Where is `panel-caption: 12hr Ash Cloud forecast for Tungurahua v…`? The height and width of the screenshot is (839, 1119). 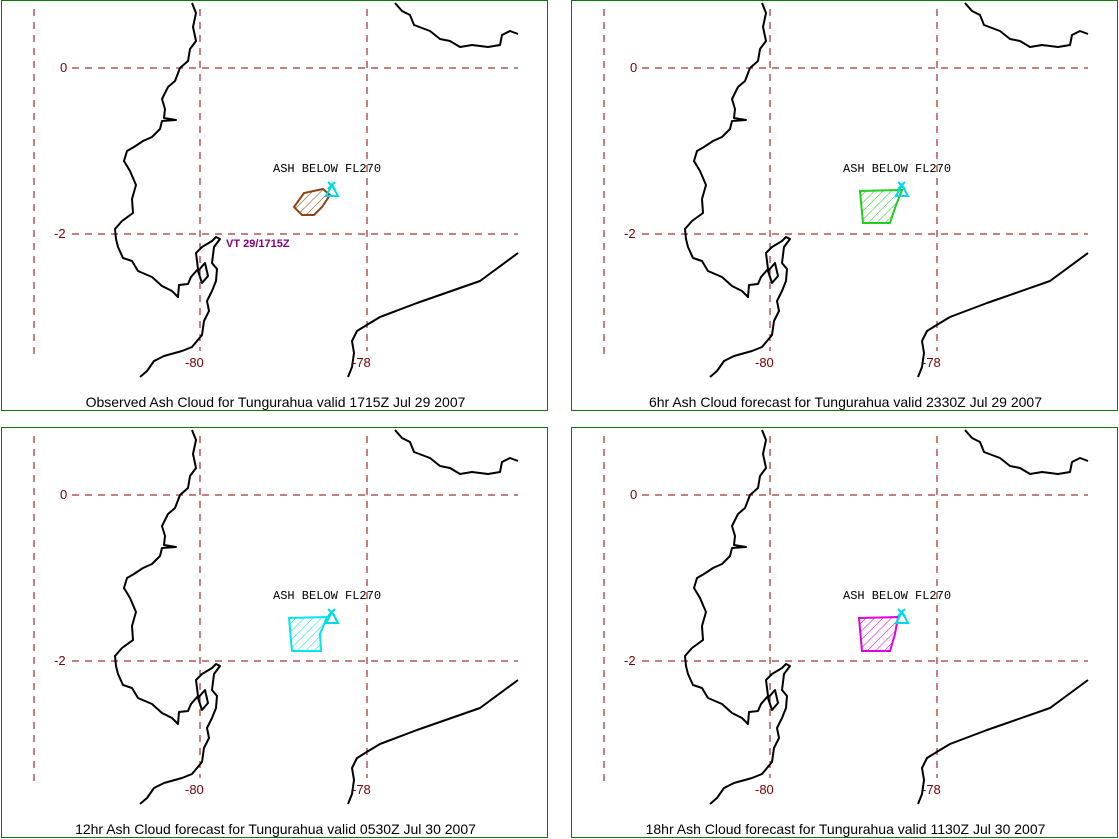
panel-caption: 12hr Ash Cloud forecast for Tungurahua v… is located at coordinates (275, 829).